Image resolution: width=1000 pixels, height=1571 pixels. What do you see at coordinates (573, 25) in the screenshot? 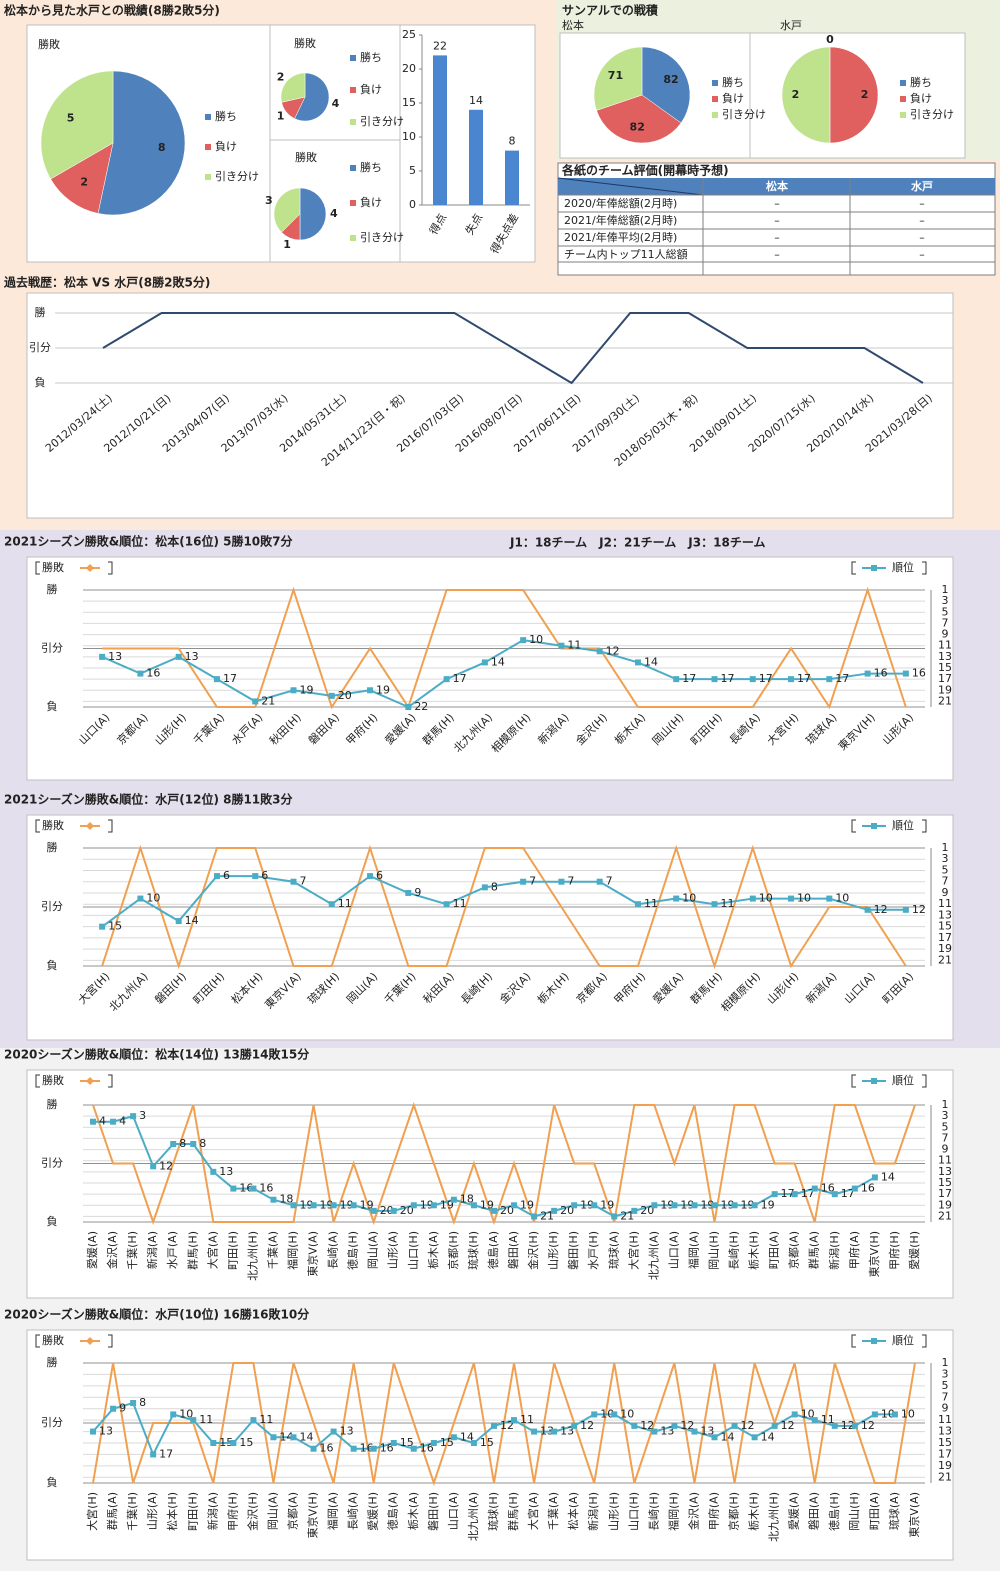
I see `pie-title: 松本` at bounding box center [573, 25].